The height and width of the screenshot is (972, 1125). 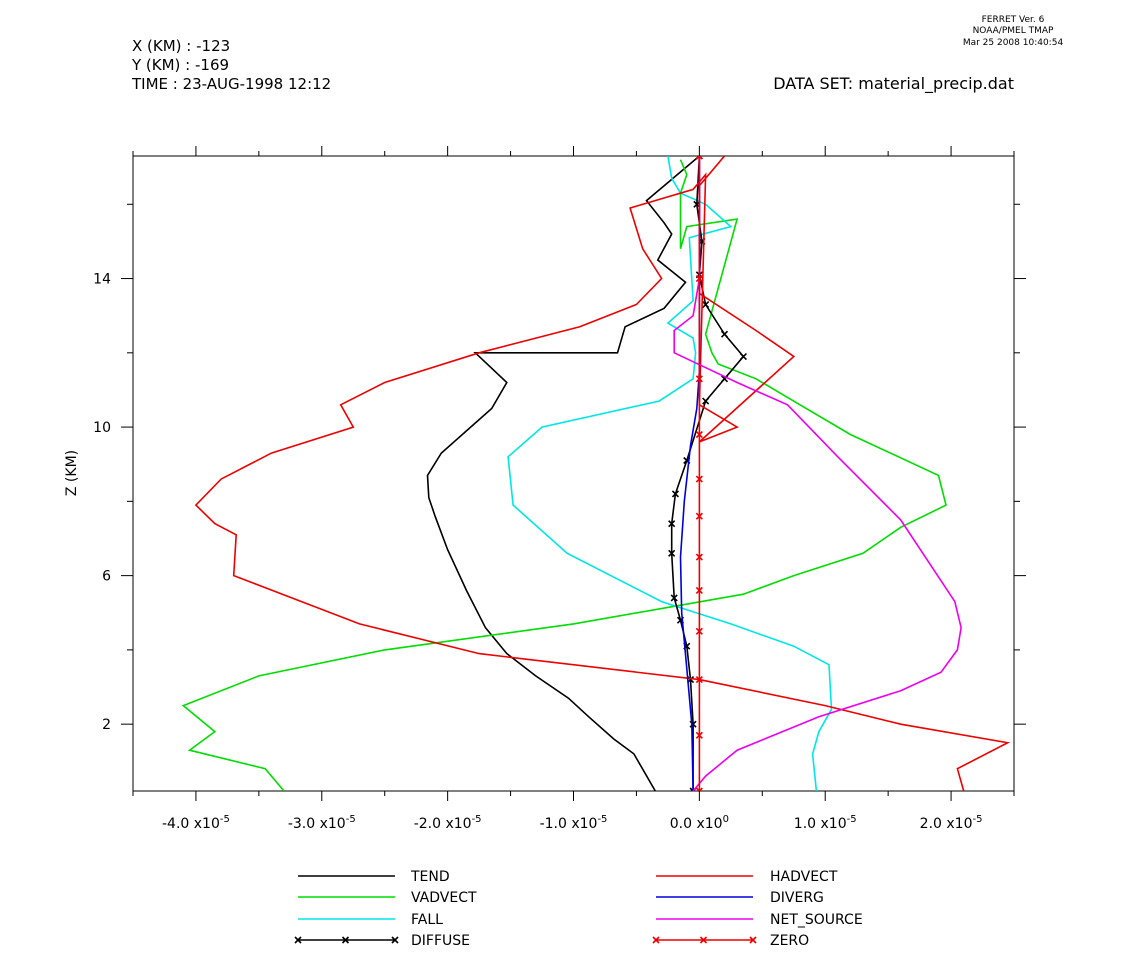 What do you see at coordinates (382, 941) in the screenshot?
I see `legend-item-diffuse: DIFFUSE` at bounding box center [382, 941].